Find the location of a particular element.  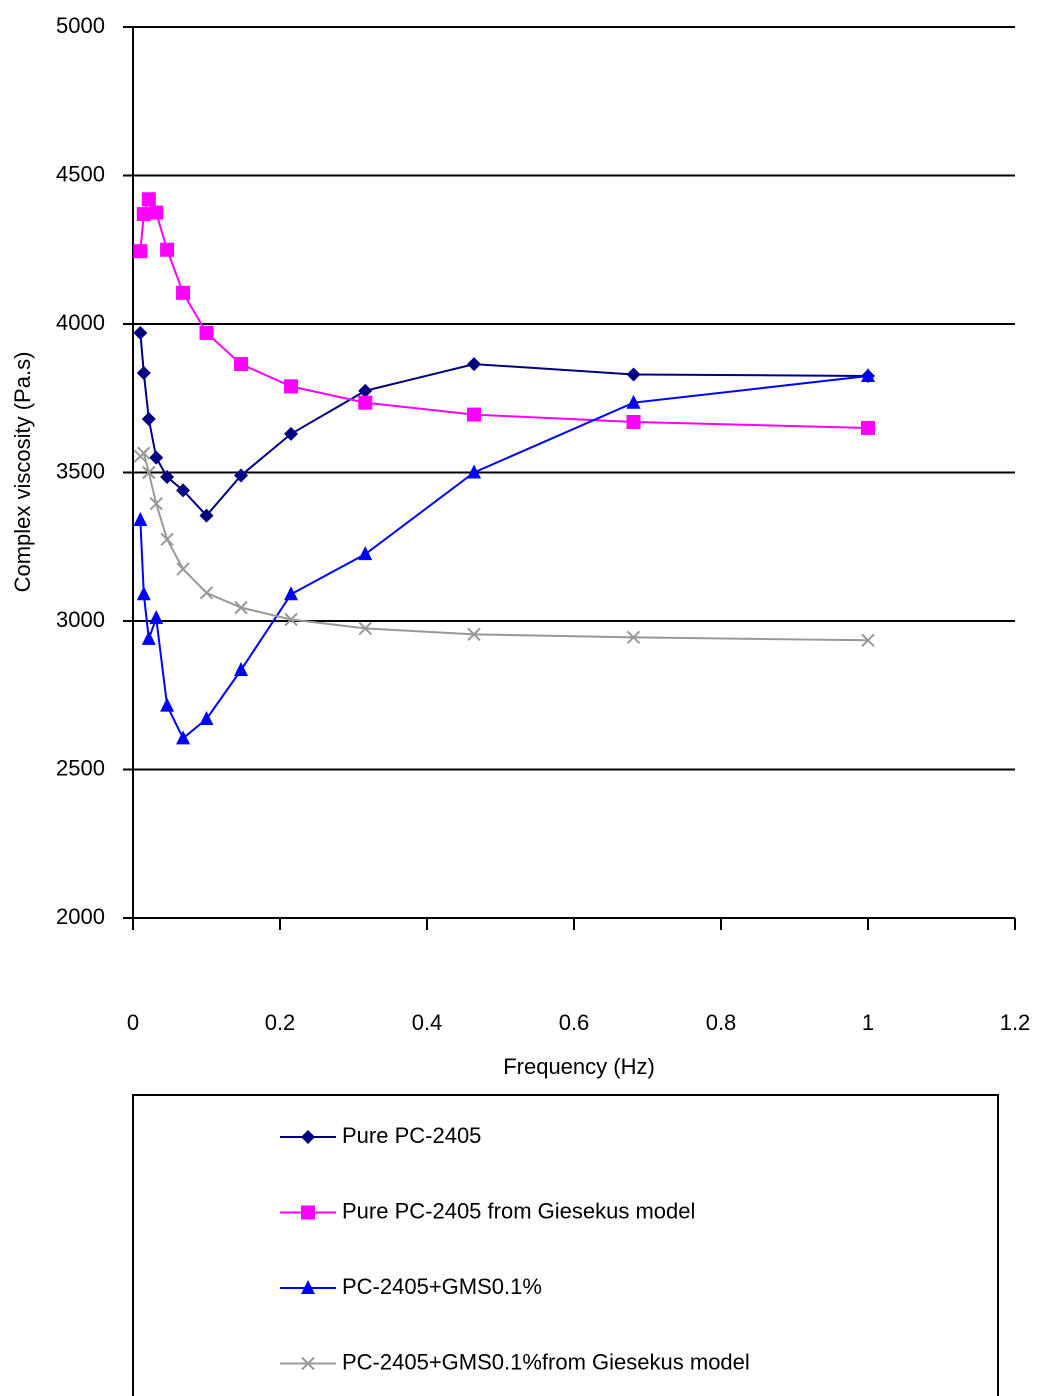

legend-label: Pure PC-2405 from Giesekus model is located at coordinates (518, 1210).